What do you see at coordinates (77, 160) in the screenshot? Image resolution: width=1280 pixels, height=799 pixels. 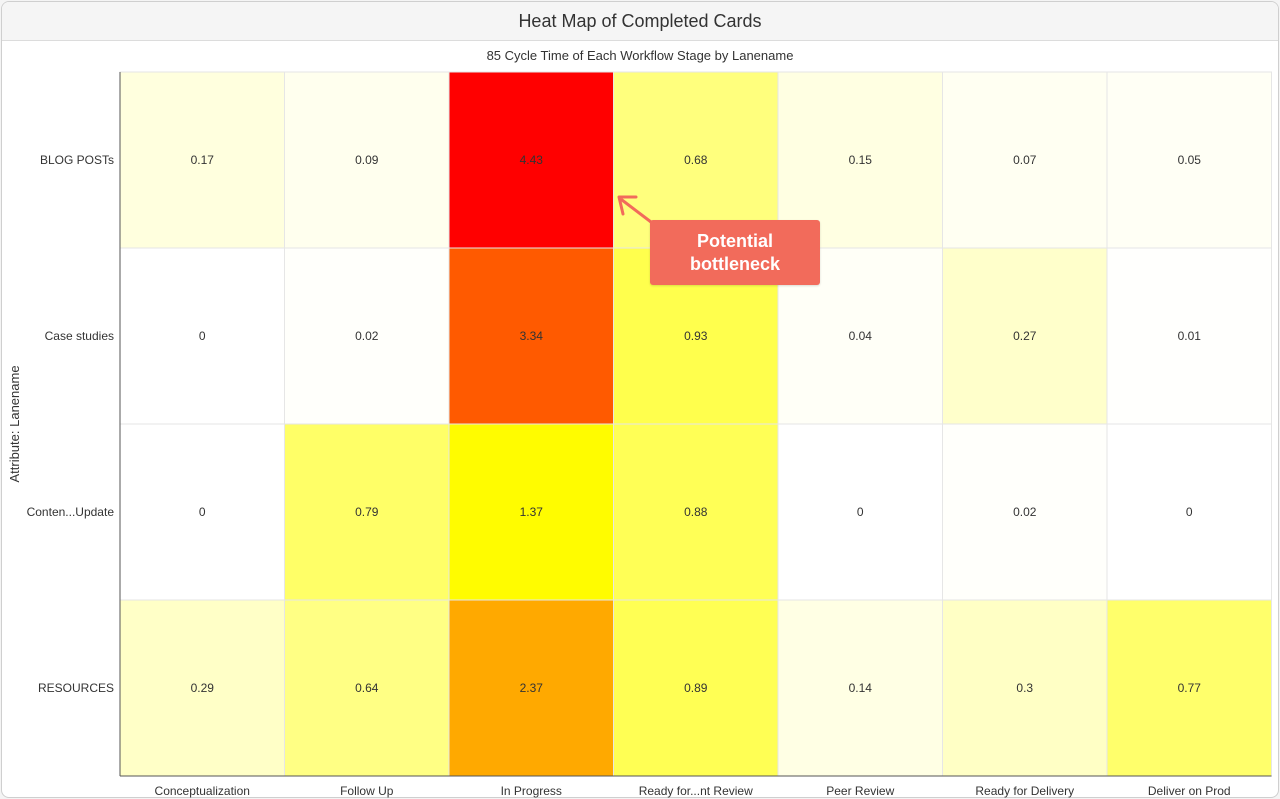 I see `y-tick-label: BLOG POSTs` at bounding box center [77, 160].